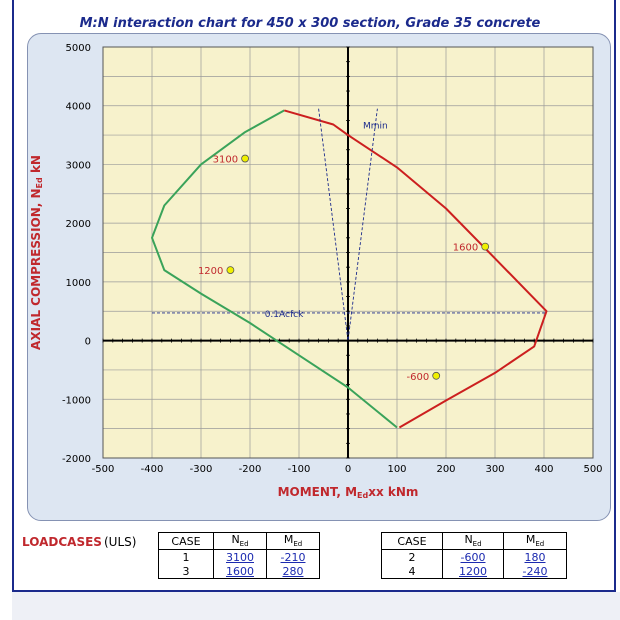  What do you see at coordinates (103, 469) in the screenshot?
I see `x-tick-label: -500` at bounding box center [103, 469].